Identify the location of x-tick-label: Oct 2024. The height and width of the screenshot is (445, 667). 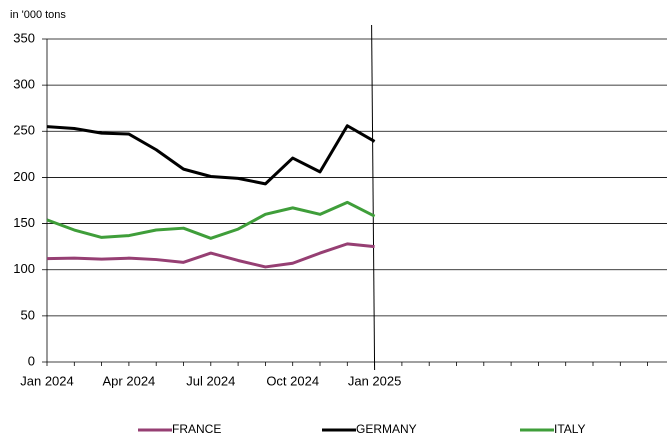
(292, 380).